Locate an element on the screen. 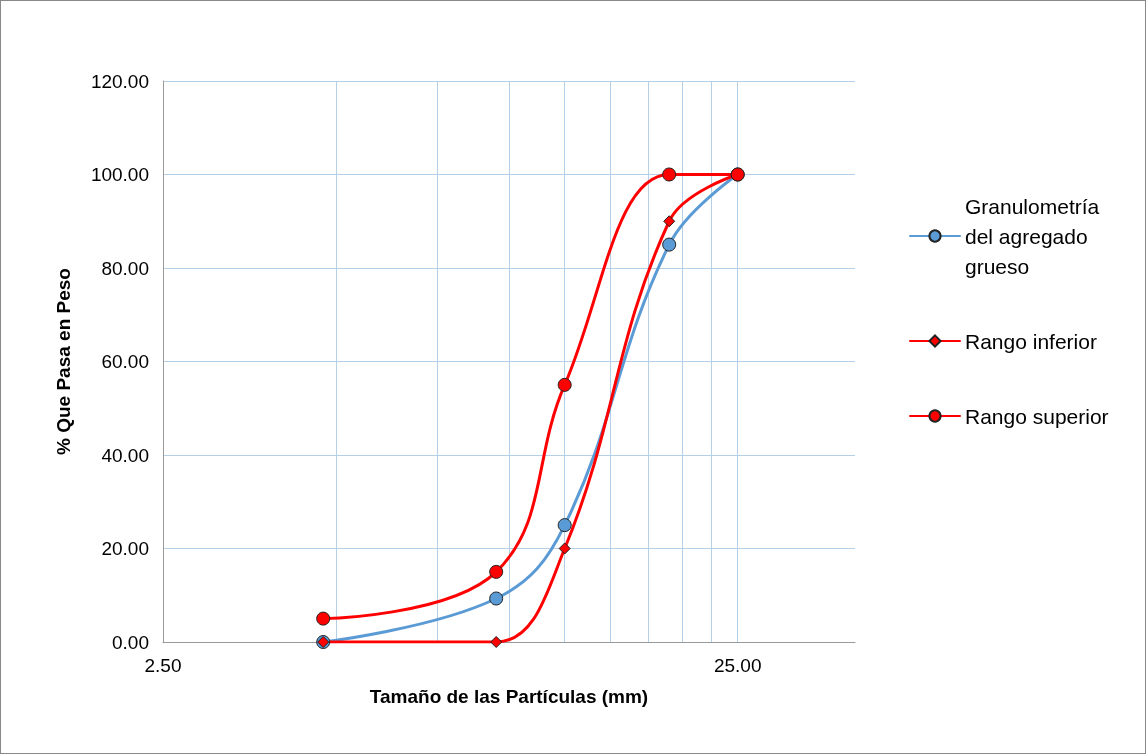 This screenshot has width=1146, height=754. y-tick-label: 20.00 is located at coordinates (125, 548).